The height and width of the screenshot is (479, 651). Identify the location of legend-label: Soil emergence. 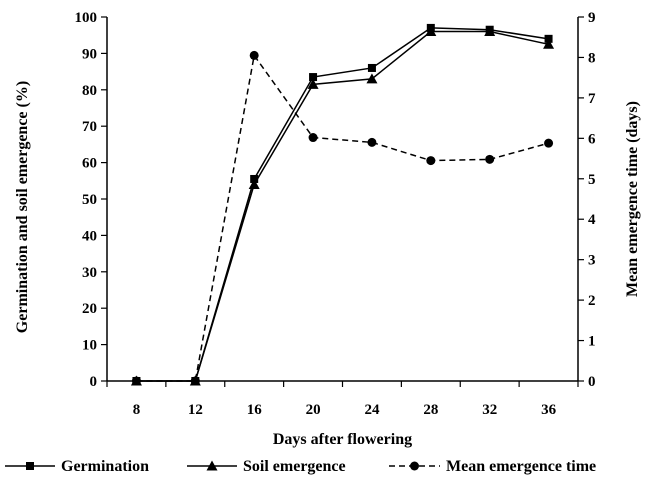
(294, 466).